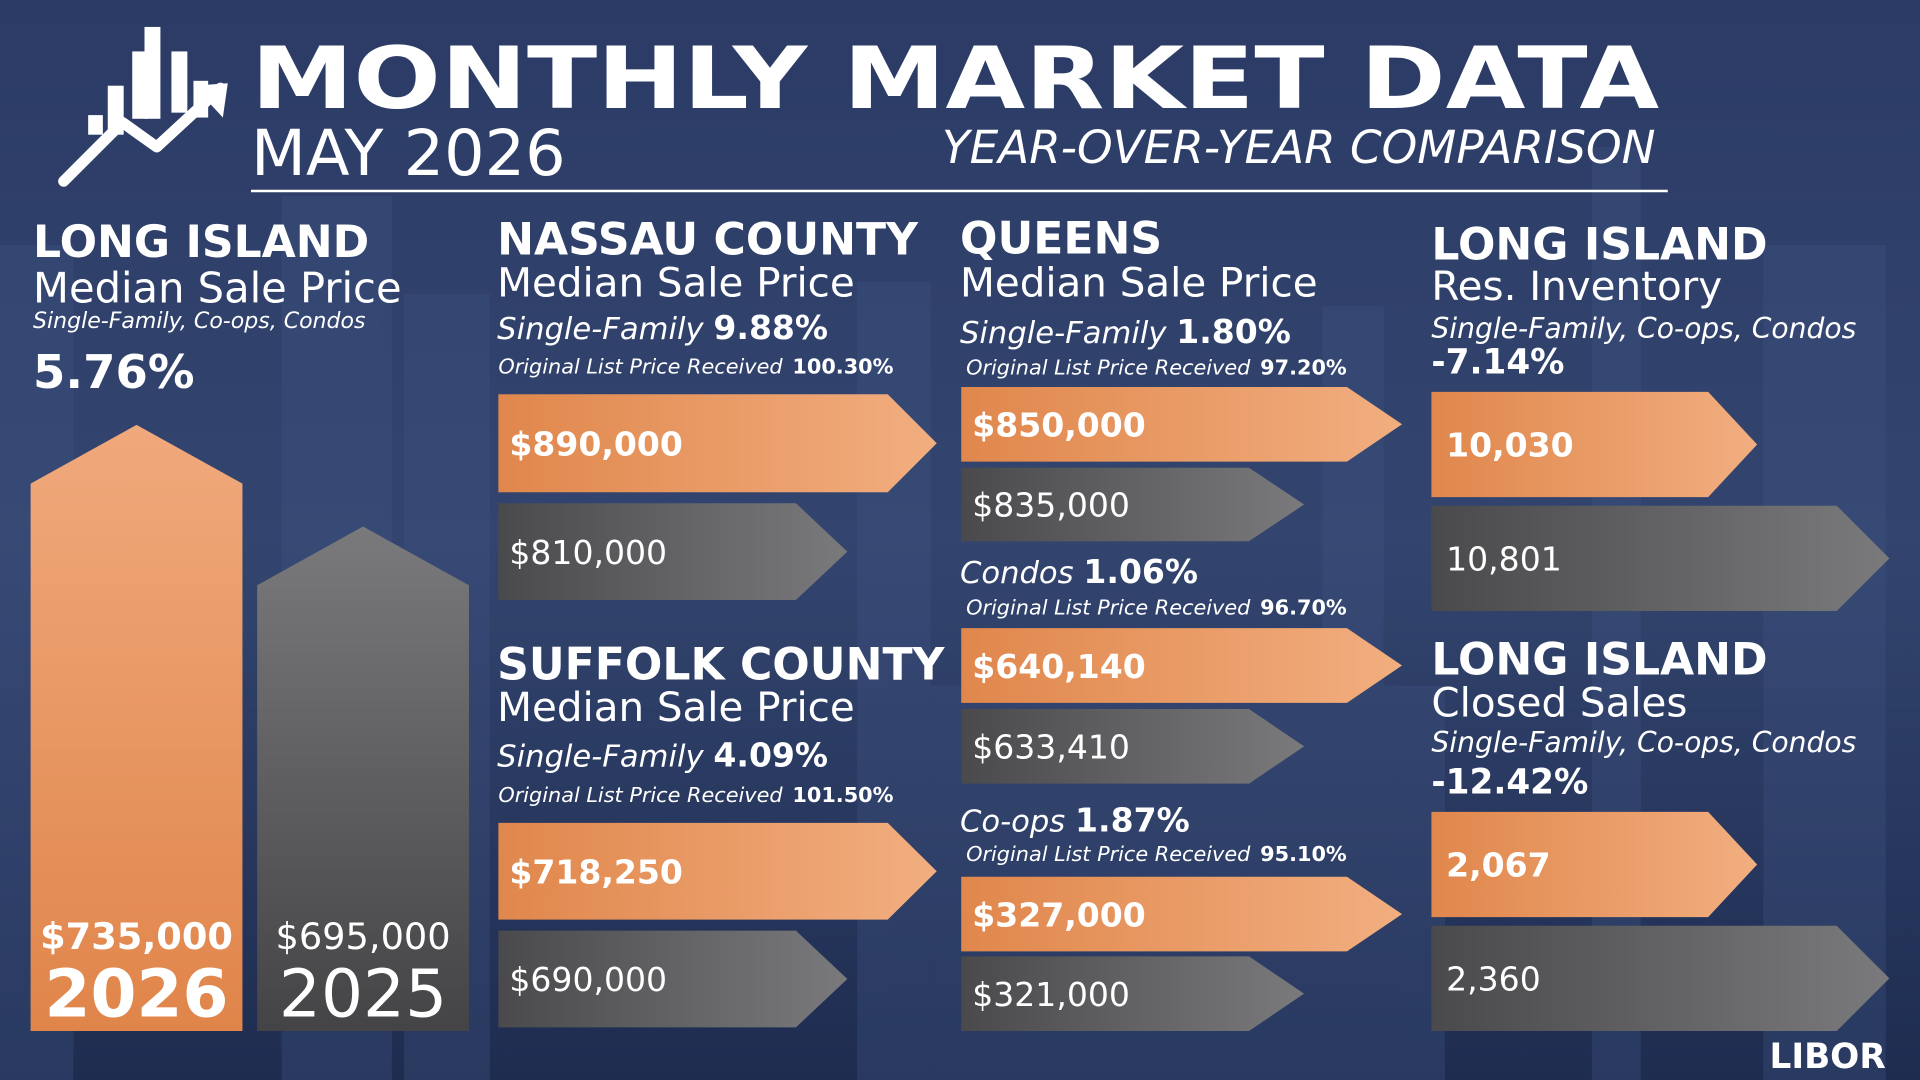  I want to click on previous-value: $835,000, so click(1051, 505).